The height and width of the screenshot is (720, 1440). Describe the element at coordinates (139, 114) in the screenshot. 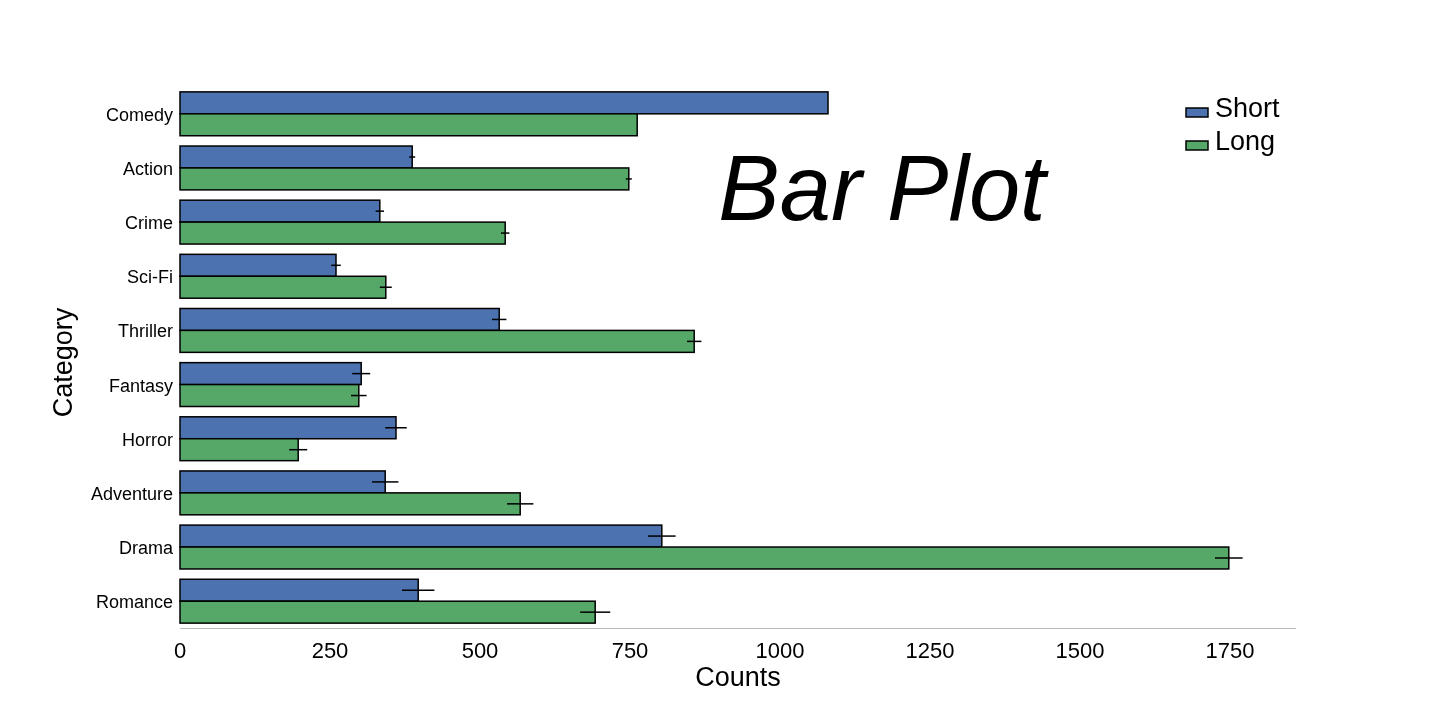

I see `y-tick-label: Comedy` at that location.